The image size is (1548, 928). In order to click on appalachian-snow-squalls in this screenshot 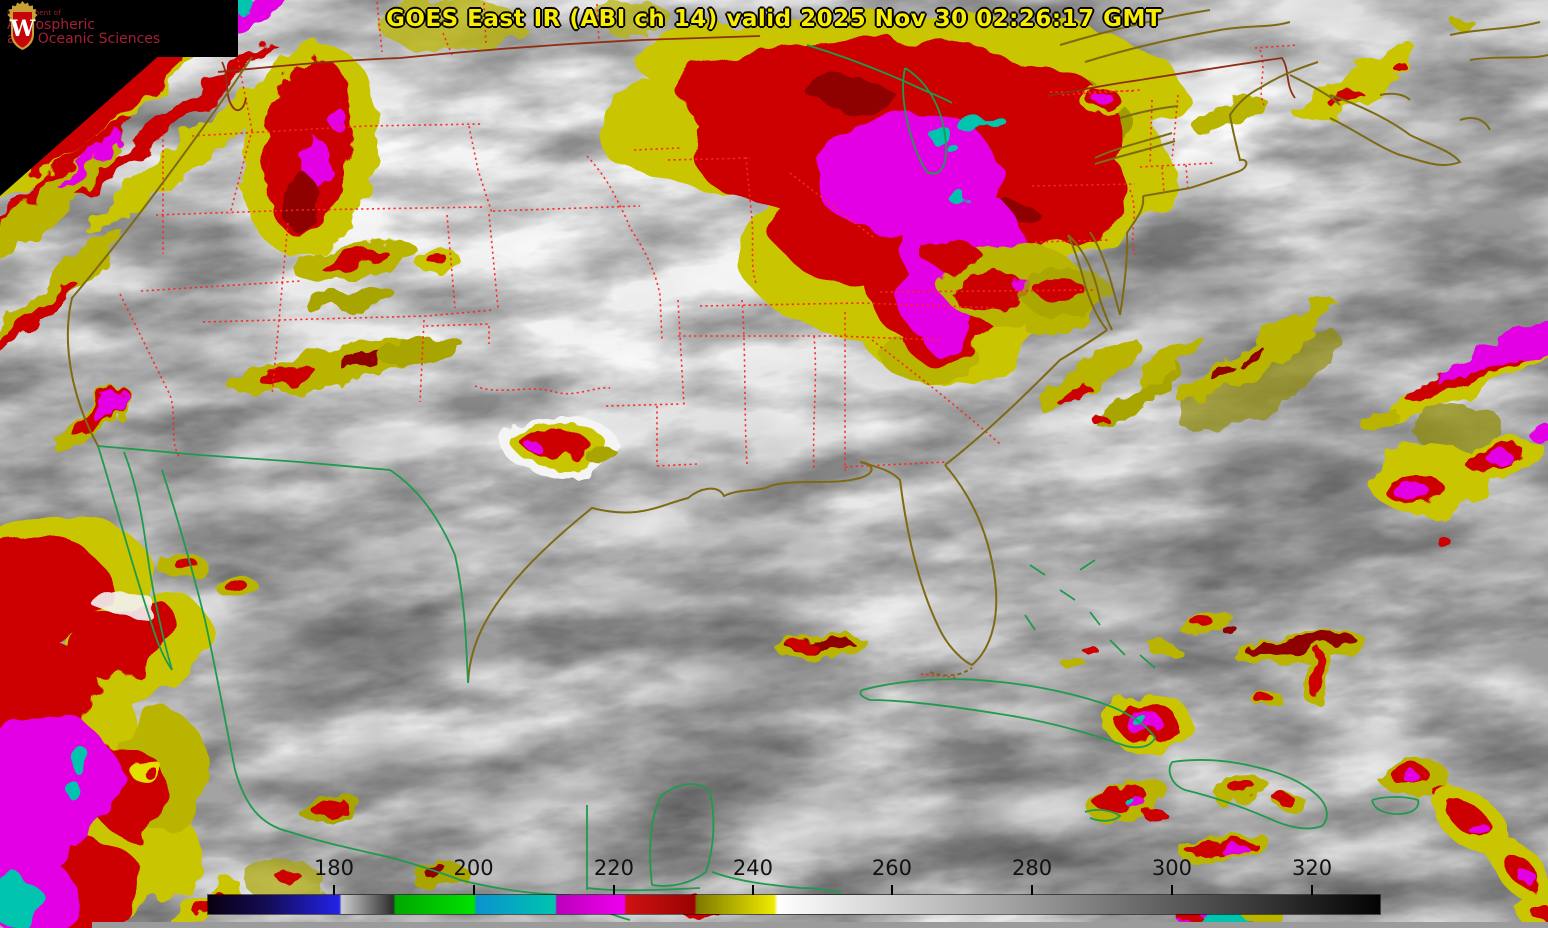, I will do `click(1063, 256)`.